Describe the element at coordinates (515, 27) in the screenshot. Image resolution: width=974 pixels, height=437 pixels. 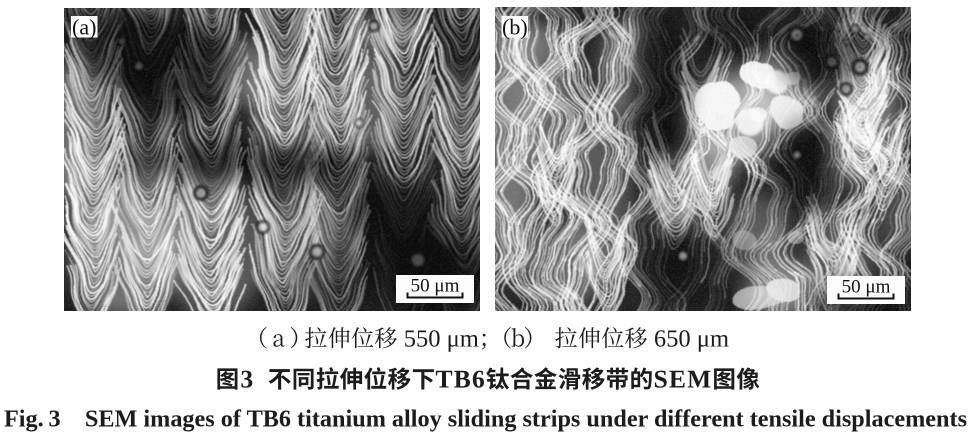
I see `svg-text: (b)` at that location.